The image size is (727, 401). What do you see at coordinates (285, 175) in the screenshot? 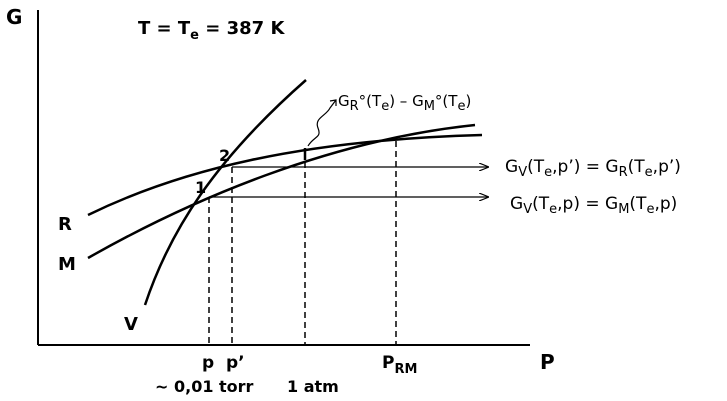
I see `curve-R` at bounding box center [285, 175].